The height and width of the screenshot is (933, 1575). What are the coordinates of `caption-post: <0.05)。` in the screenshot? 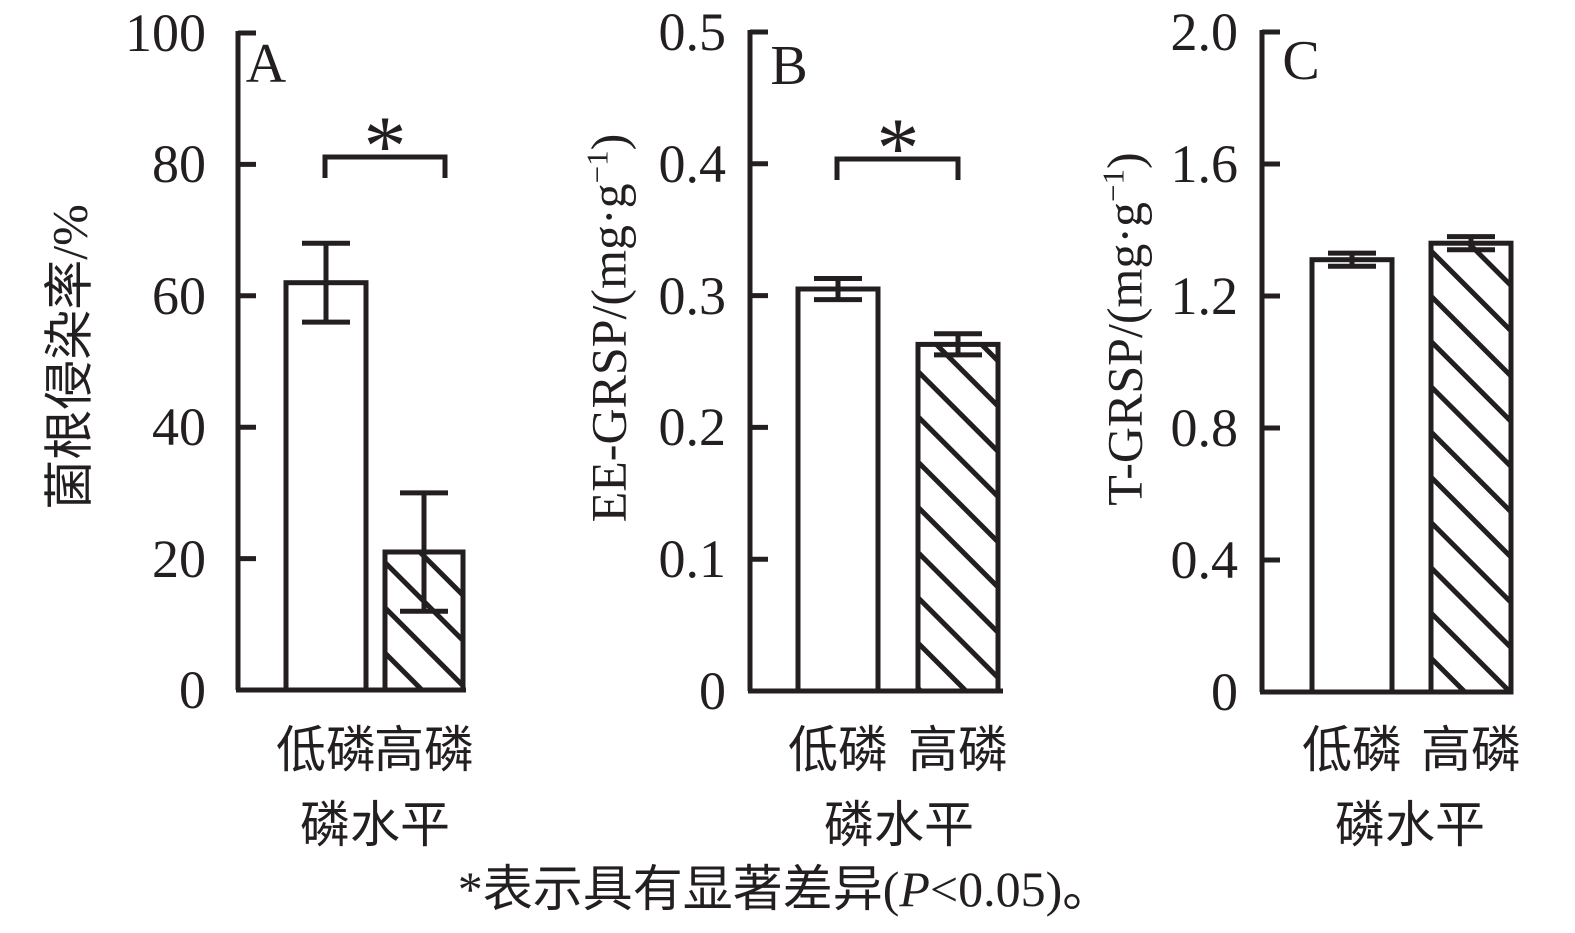 It's located at (1021, 889).